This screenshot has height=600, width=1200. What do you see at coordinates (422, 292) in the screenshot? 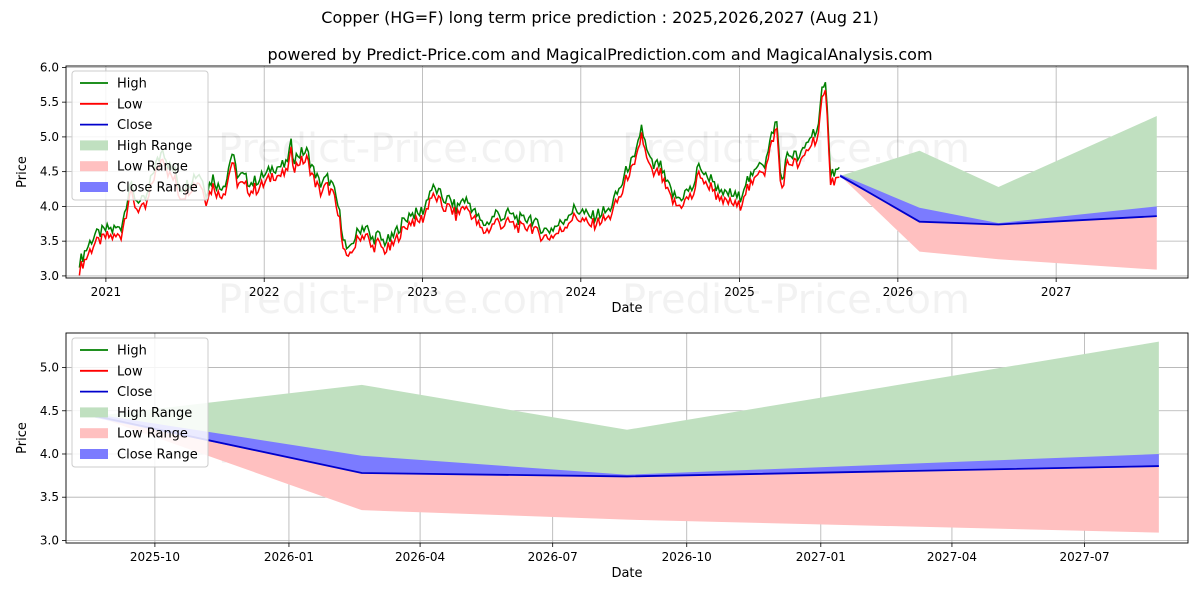
I see `x-tick-label: 2023` at bounding box center [422, 292].